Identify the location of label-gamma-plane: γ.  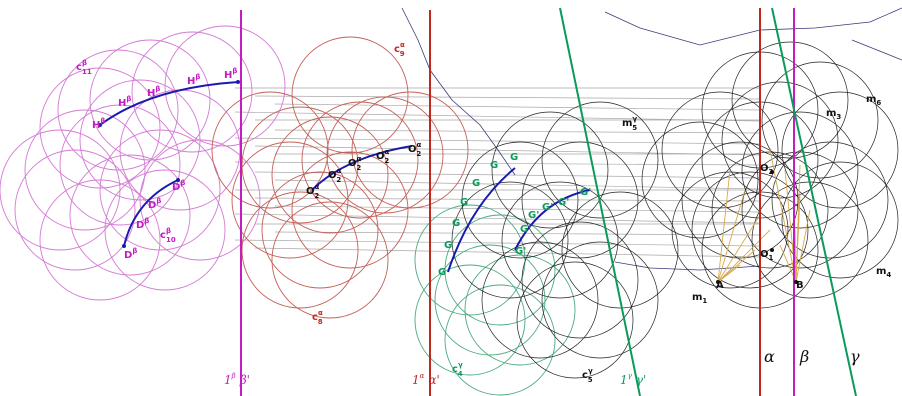
(855, 356).